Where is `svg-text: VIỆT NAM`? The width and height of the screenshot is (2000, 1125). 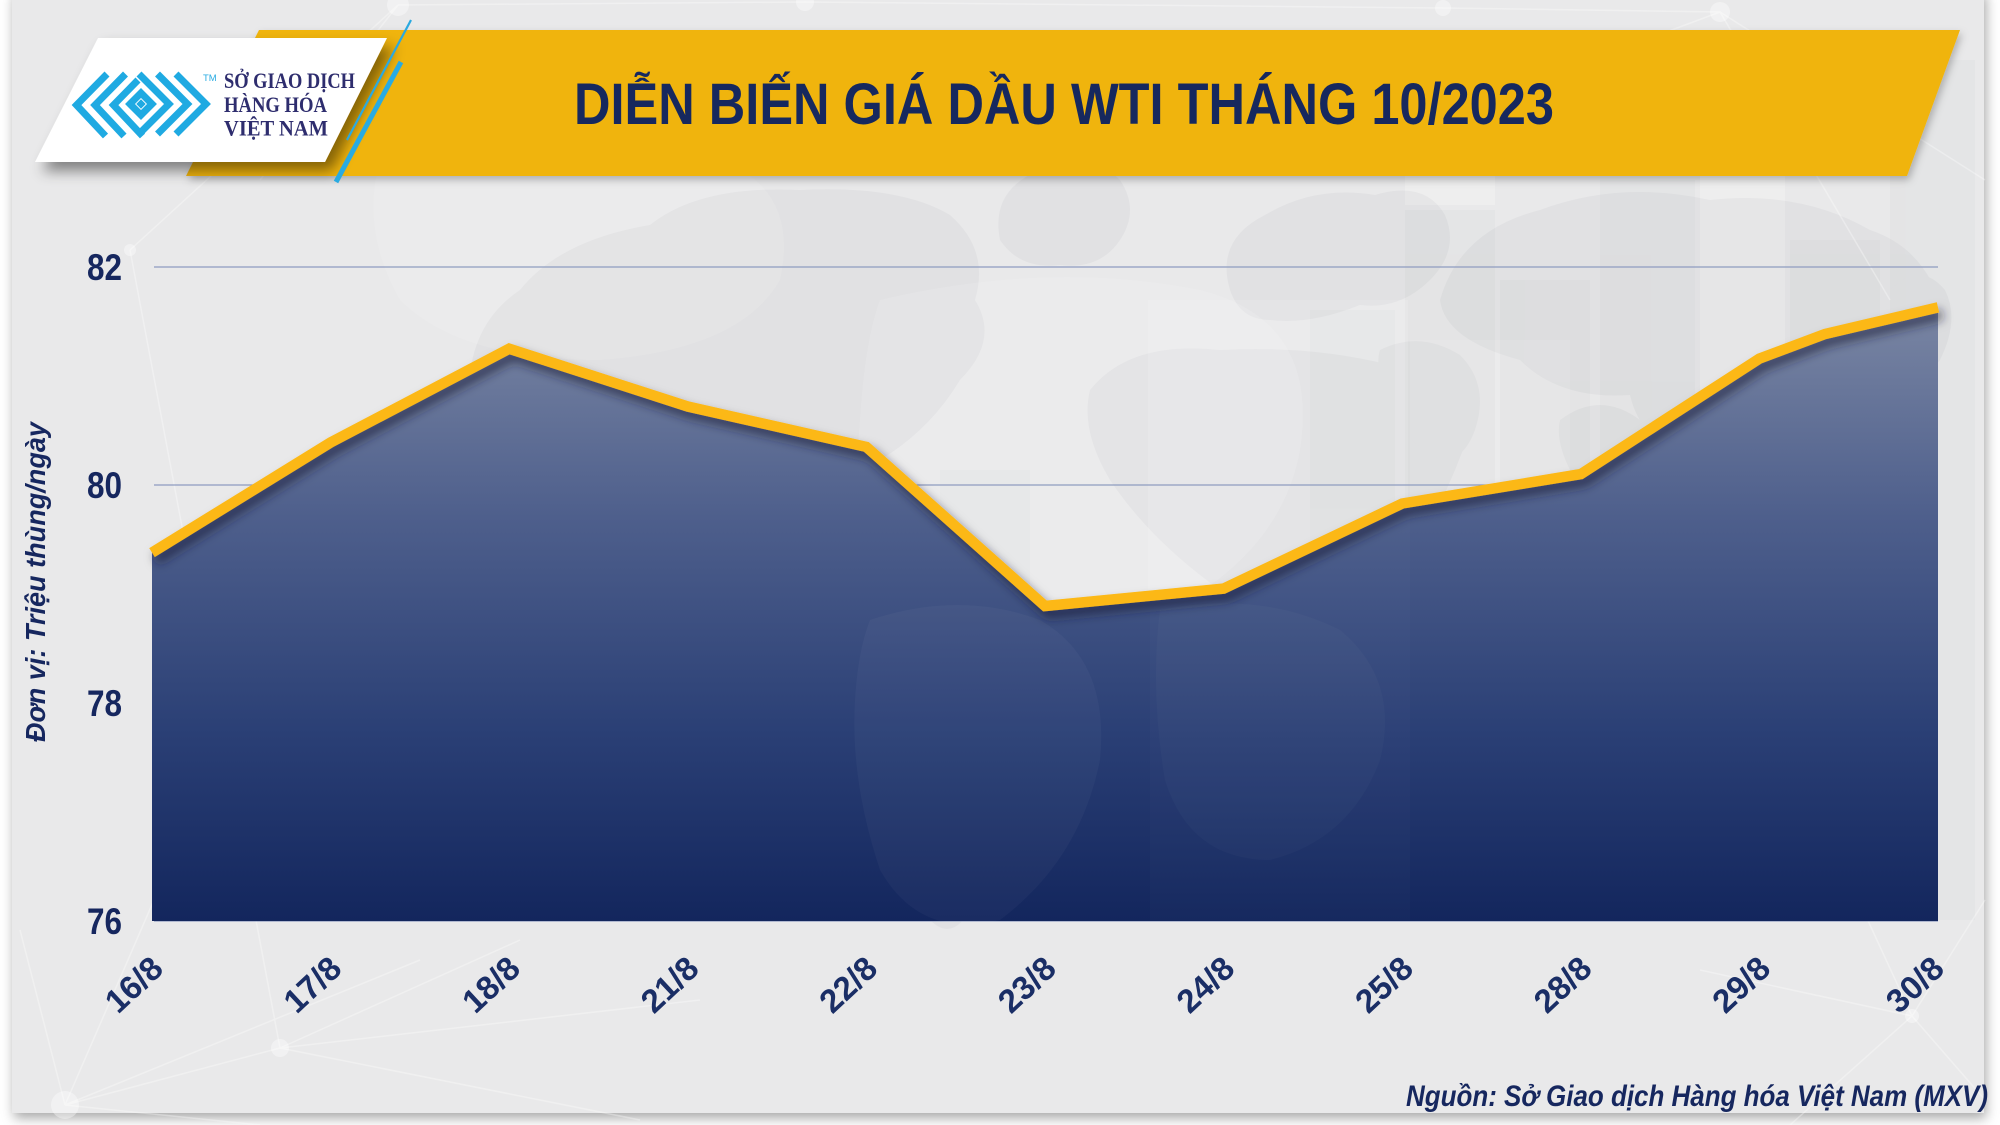
svg-text: VIỆT NAM is located at coordinates (276, 128).